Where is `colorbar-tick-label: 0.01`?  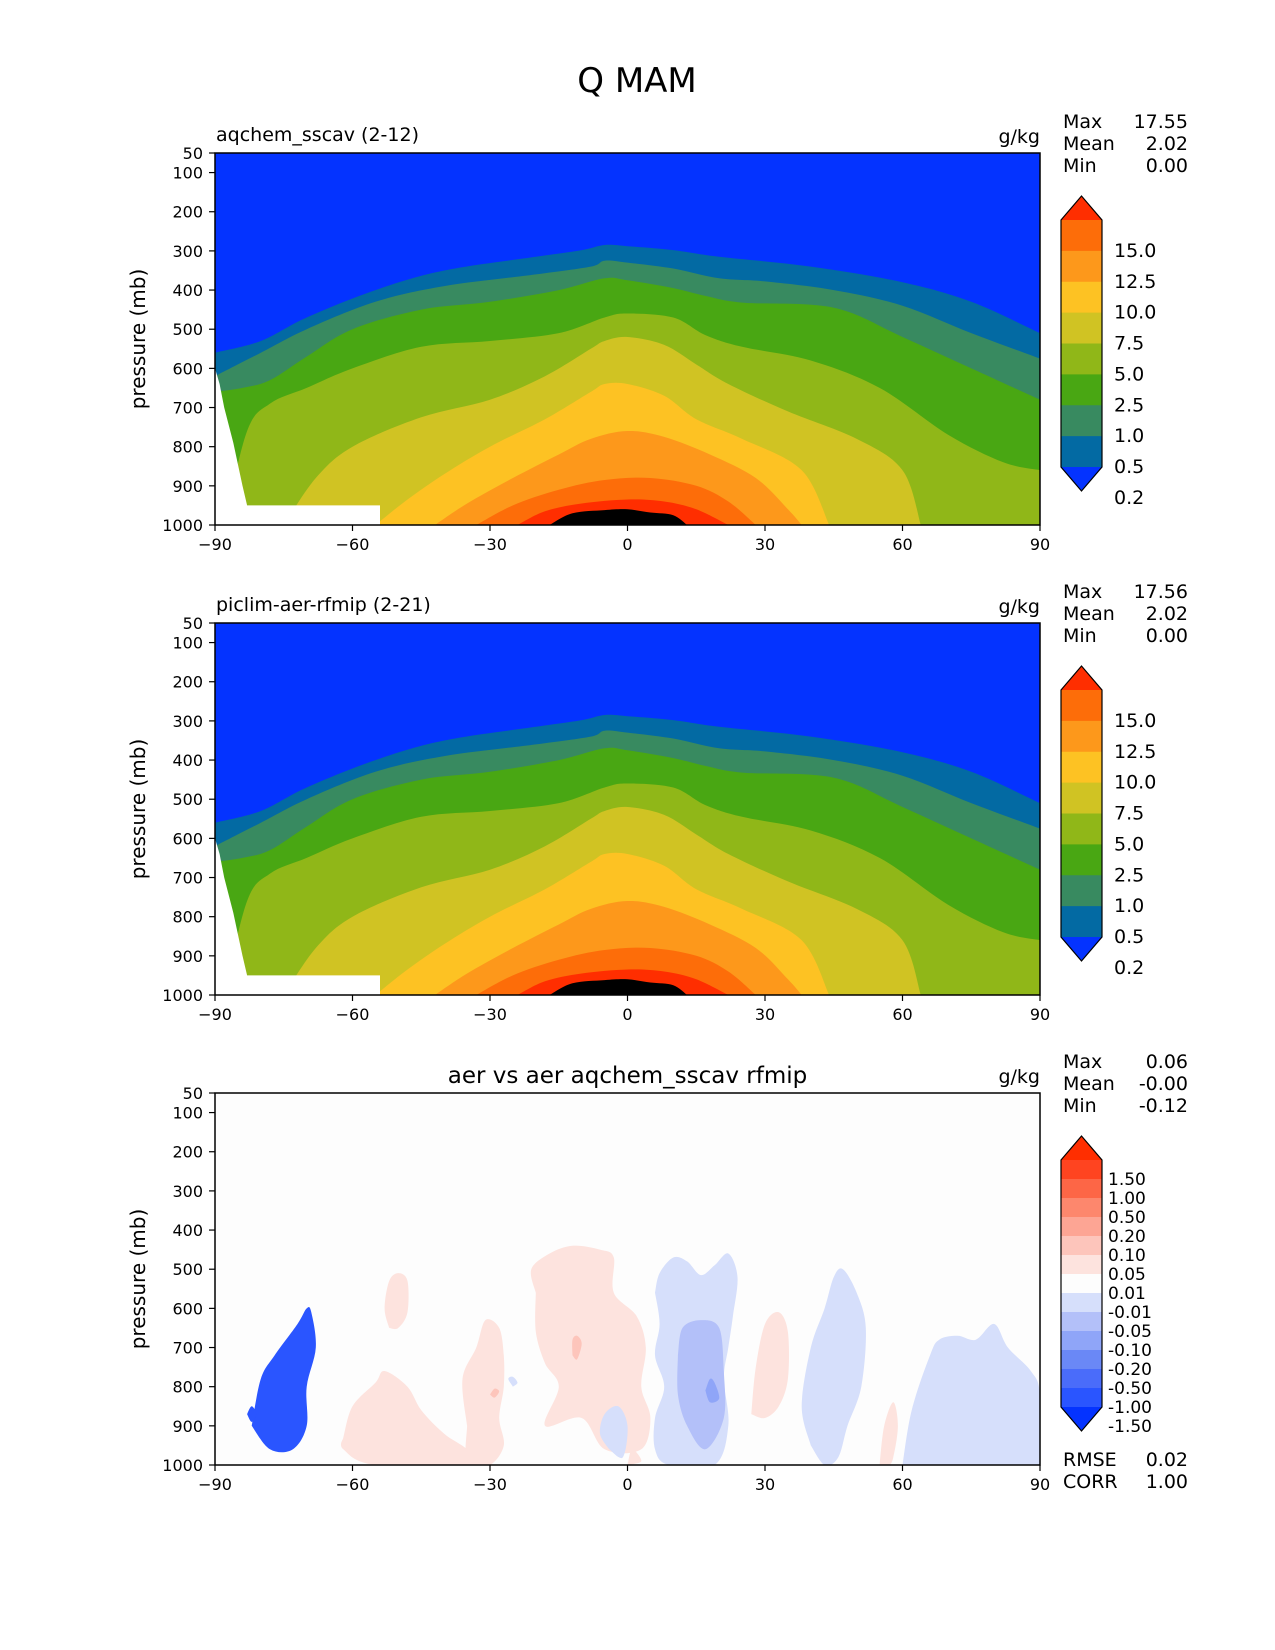
colorbar-tick-label: 0.01 is located at coordinates (1127, 1294).